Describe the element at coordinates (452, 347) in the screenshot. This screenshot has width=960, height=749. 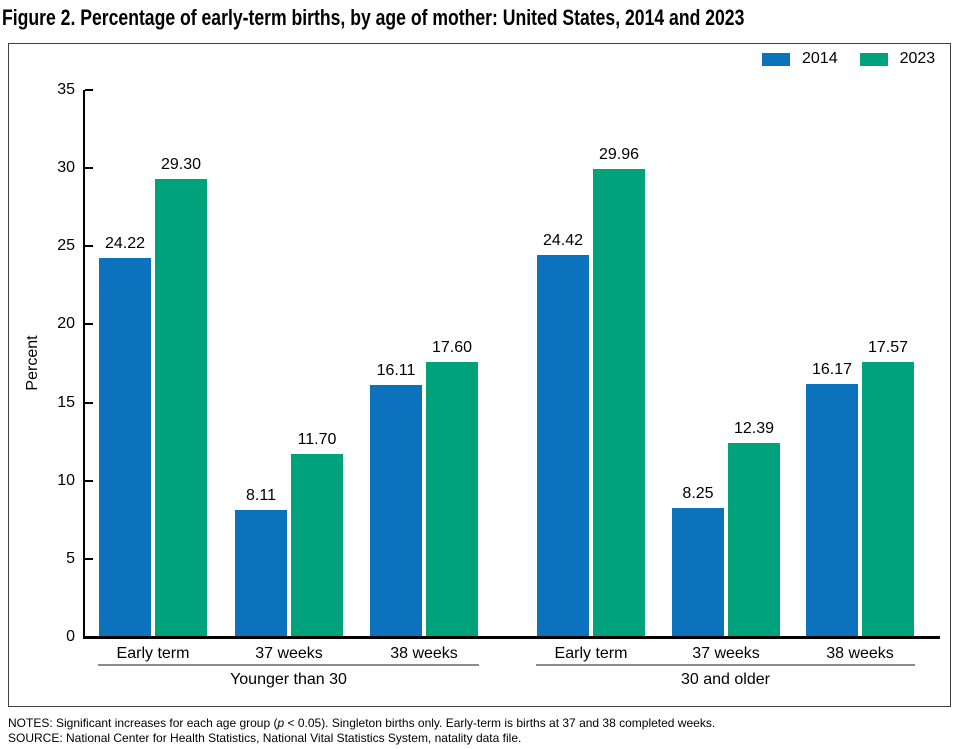
I see `bar-value-label-2023-2: 17.60` at that location.